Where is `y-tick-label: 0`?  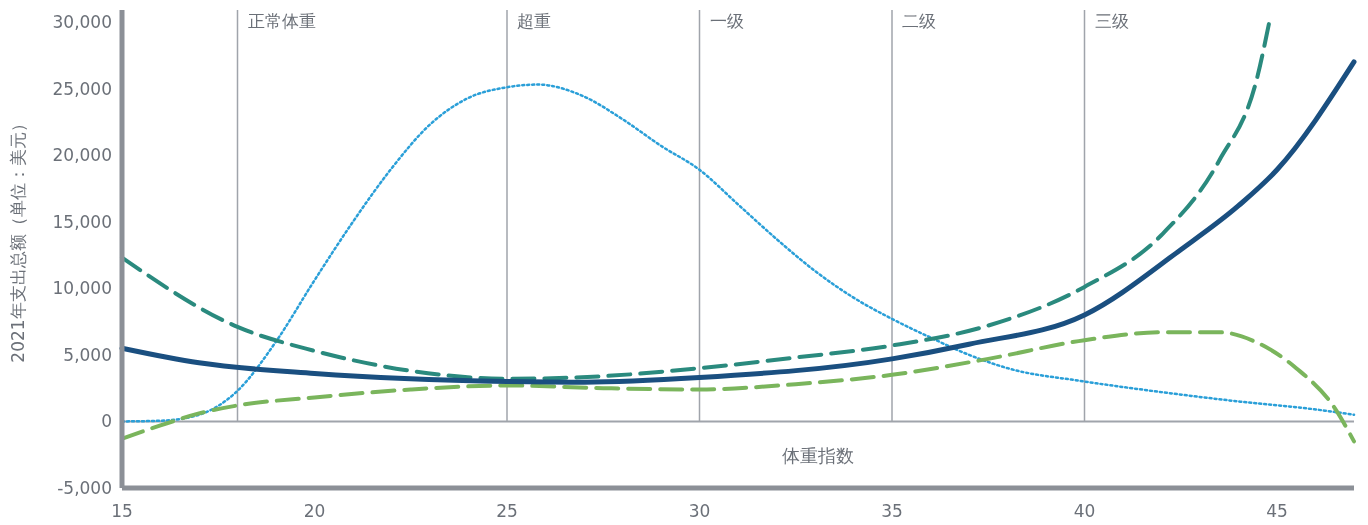
y-tick-label: 0 is located at coordinates (106, 421).